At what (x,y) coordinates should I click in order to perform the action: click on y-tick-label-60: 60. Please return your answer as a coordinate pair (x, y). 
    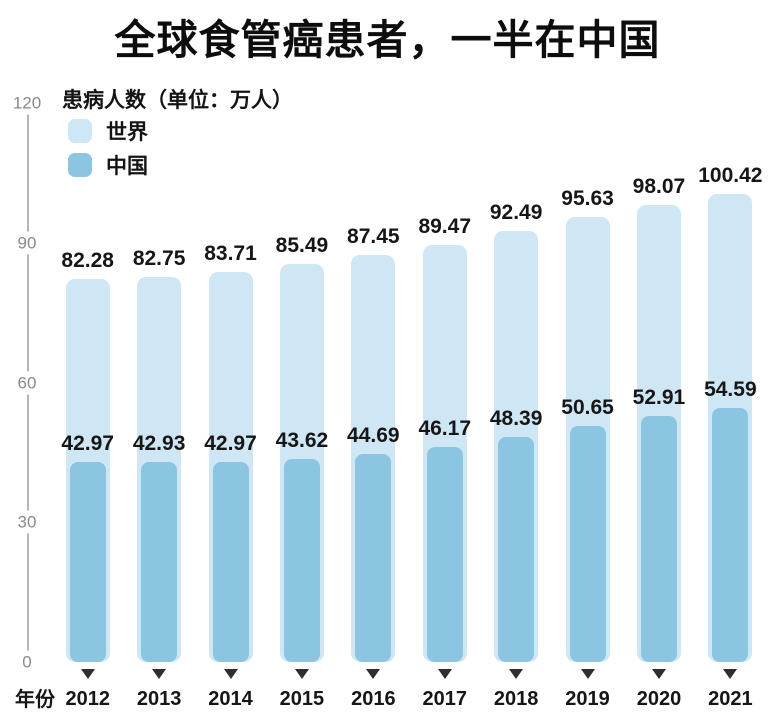
    Looking at the image, I should click on (27, 382).